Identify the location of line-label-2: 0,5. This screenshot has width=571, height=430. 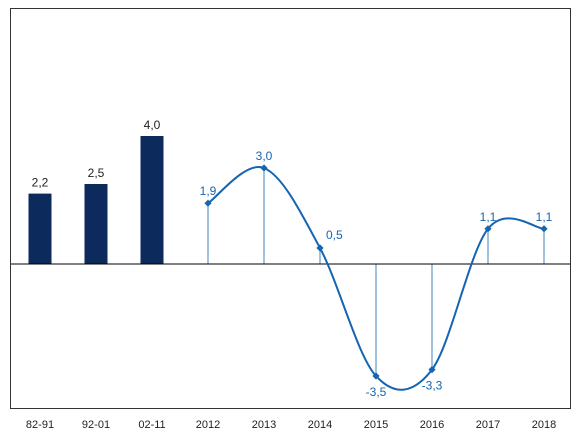
(334, 235).